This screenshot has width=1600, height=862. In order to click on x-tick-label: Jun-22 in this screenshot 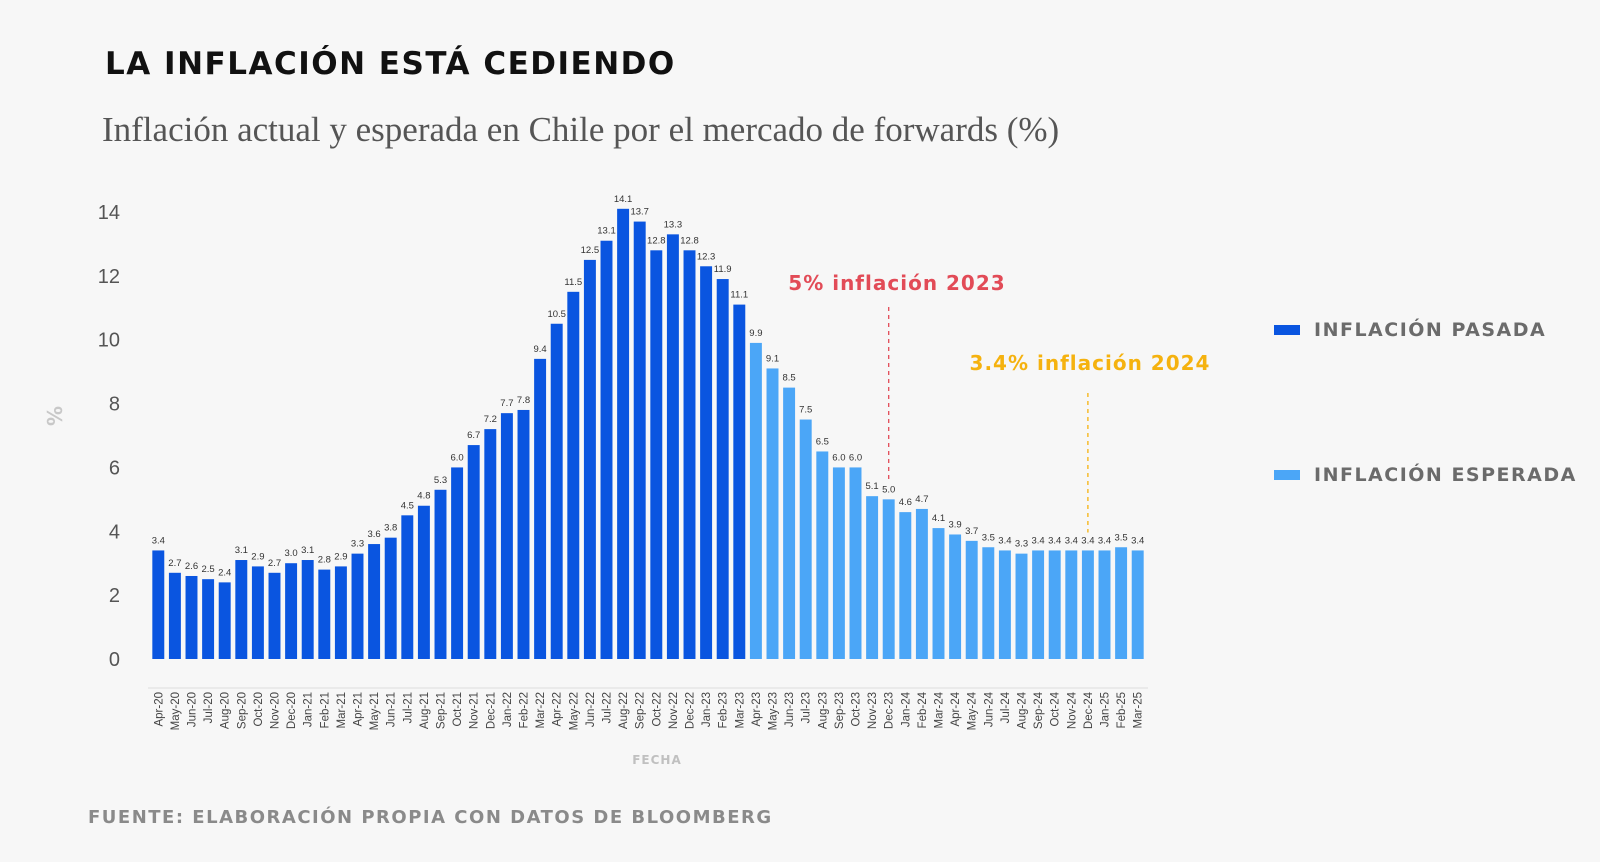, I will do `click(591, 709)`.